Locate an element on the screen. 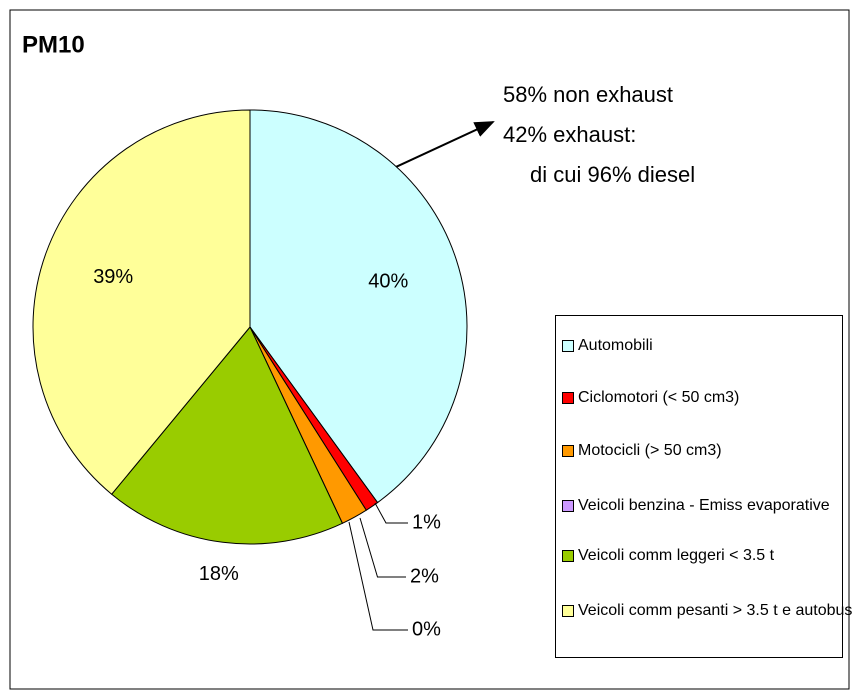 The height and width of the screenshot is (693, 853). annotation: 42% exhaust: is located at coordinates (569, 134).